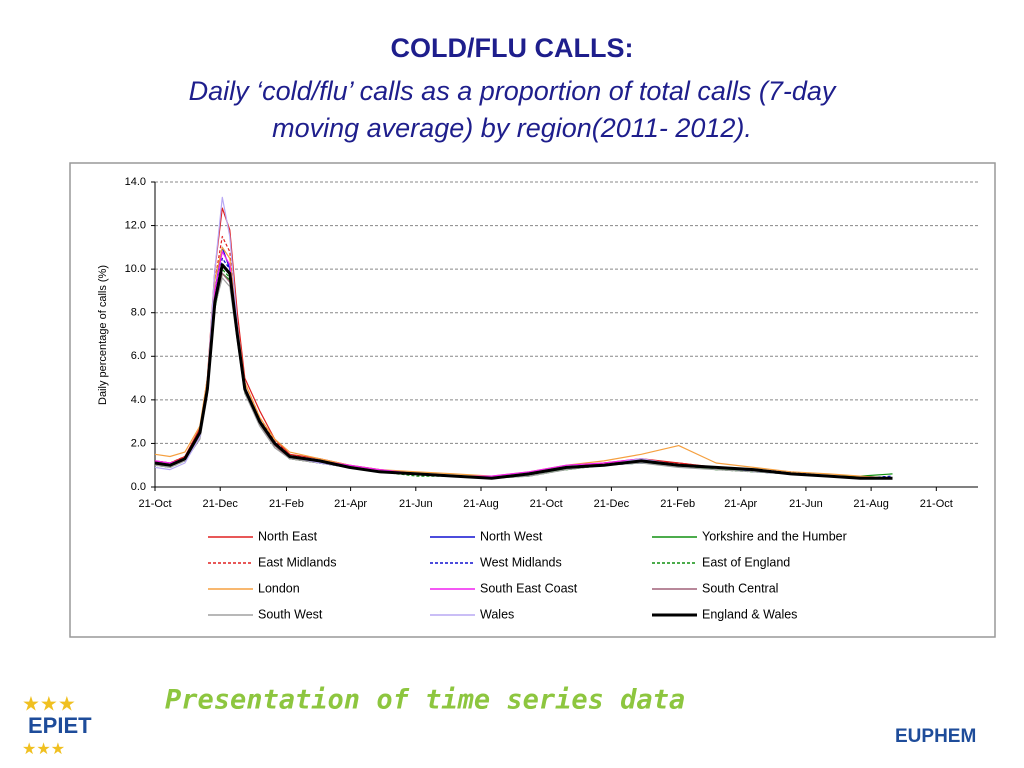 This screenshot has width=1024, height=768. What do you see at coordinates (279, 588) in the screenshot?
I see `legend-label: London` at bounding box center [279, 588].